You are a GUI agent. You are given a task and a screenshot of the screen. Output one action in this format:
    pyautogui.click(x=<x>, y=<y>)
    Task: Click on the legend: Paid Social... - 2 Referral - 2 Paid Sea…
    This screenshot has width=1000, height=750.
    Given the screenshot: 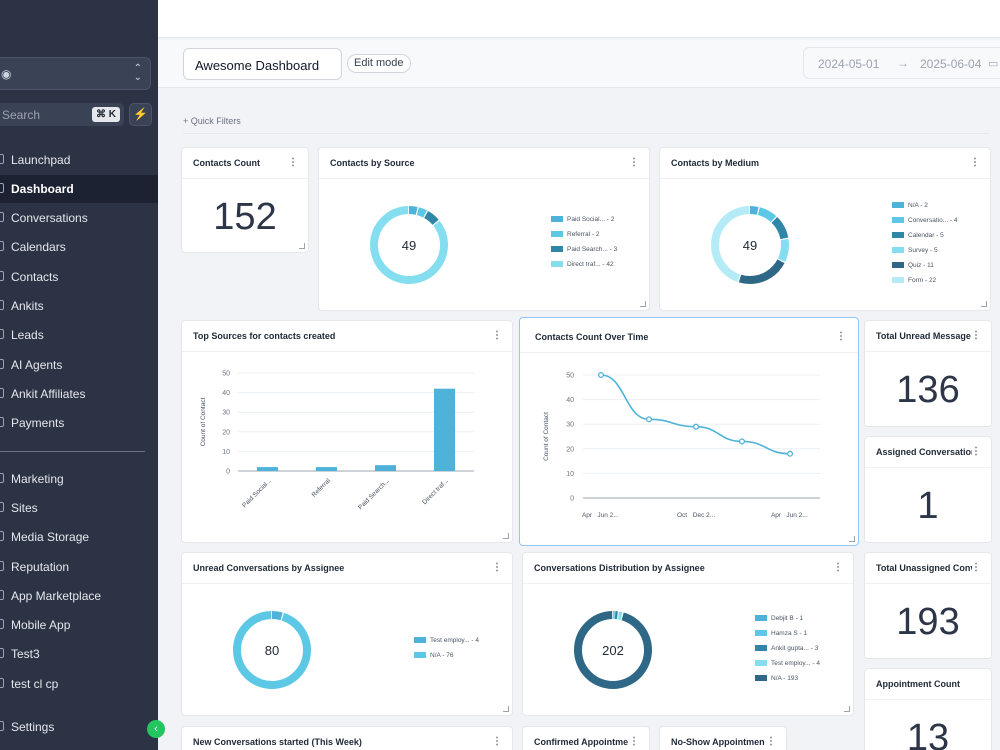 What is the action you would take?
    pyautogui.click(x=584, y=246)
    